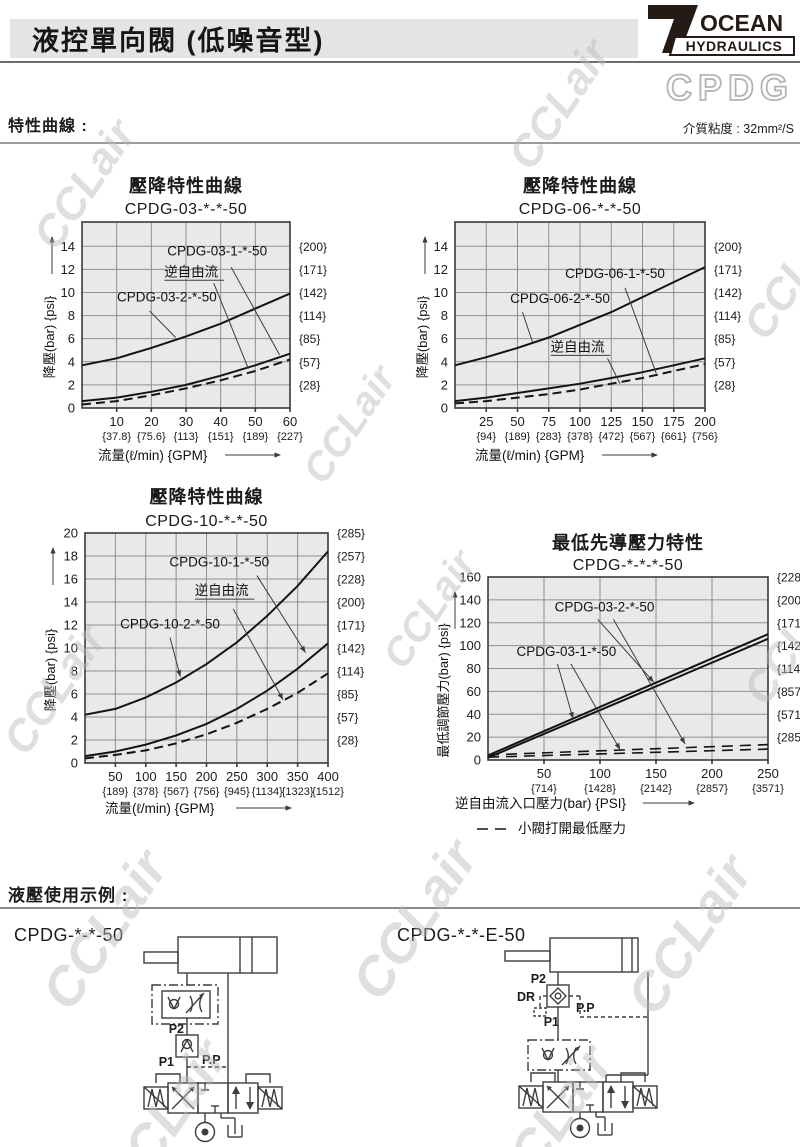 The image size is (800, 1147). I want to click on svg-text: CPDG-06-2-*-50, so click(560, 298).